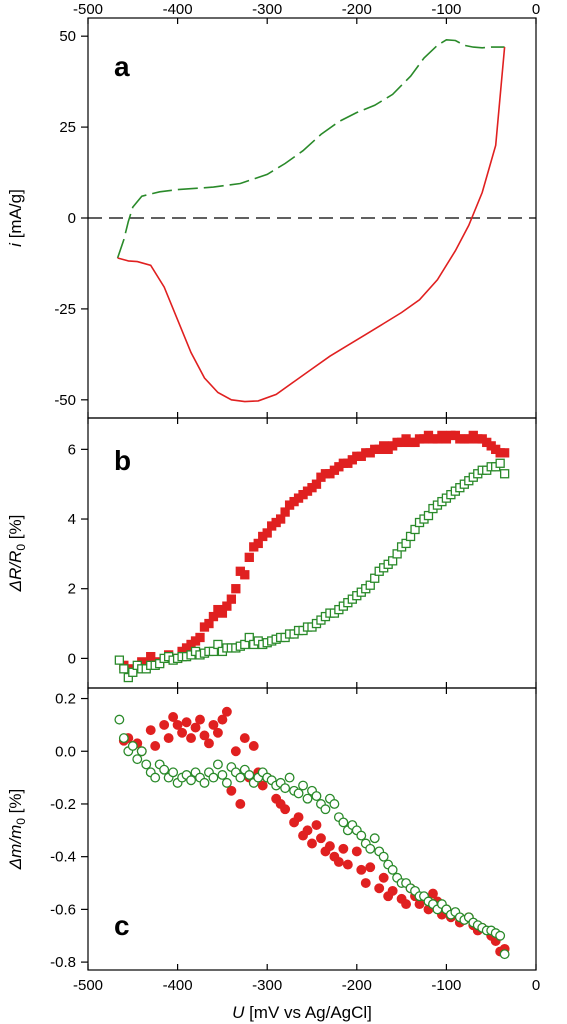  Describe the element at coordinates (72, 658) in the screenshot. I see `panel-b-ytick-label: 0` at that location.